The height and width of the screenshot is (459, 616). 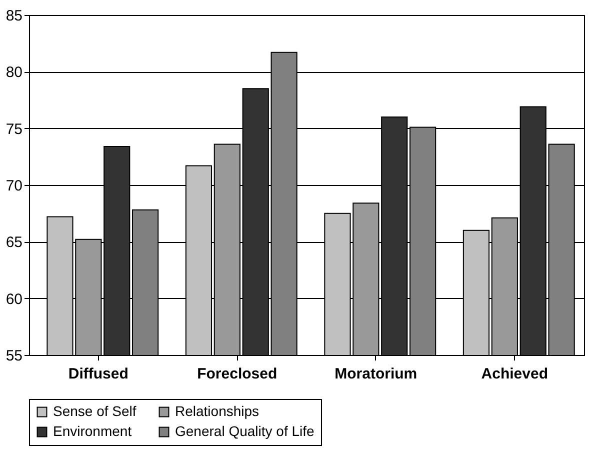 I want to click on y-tick-label: 70, so click(x=14, y=186).